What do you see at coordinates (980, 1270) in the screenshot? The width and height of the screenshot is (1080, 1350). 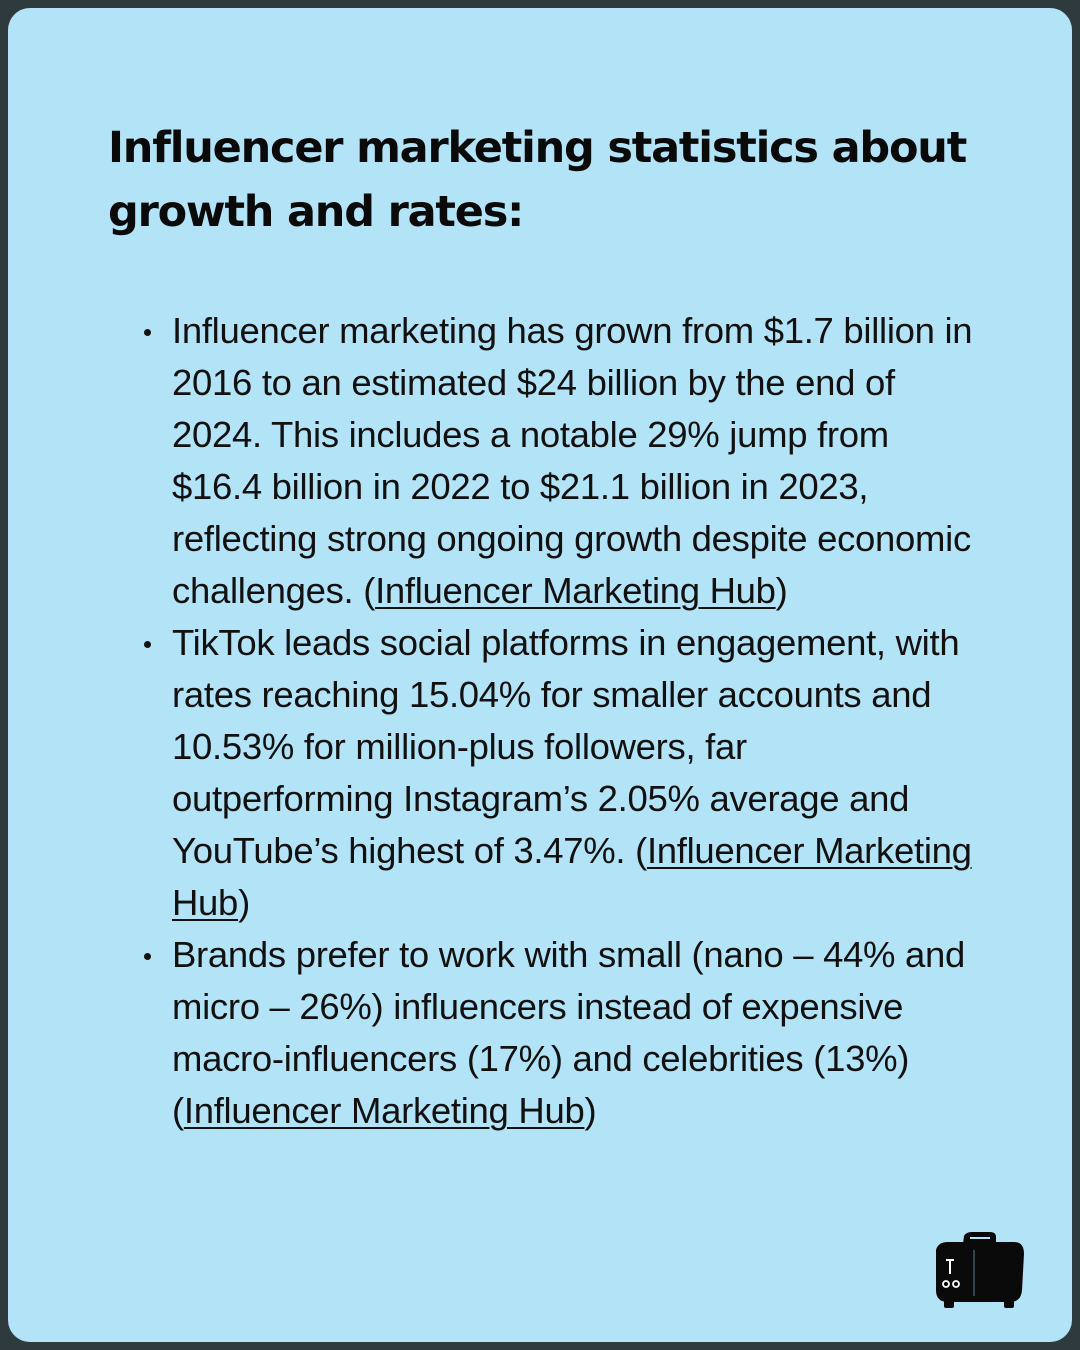 I see `toaster-icon` at bounding box center [980, 1270].